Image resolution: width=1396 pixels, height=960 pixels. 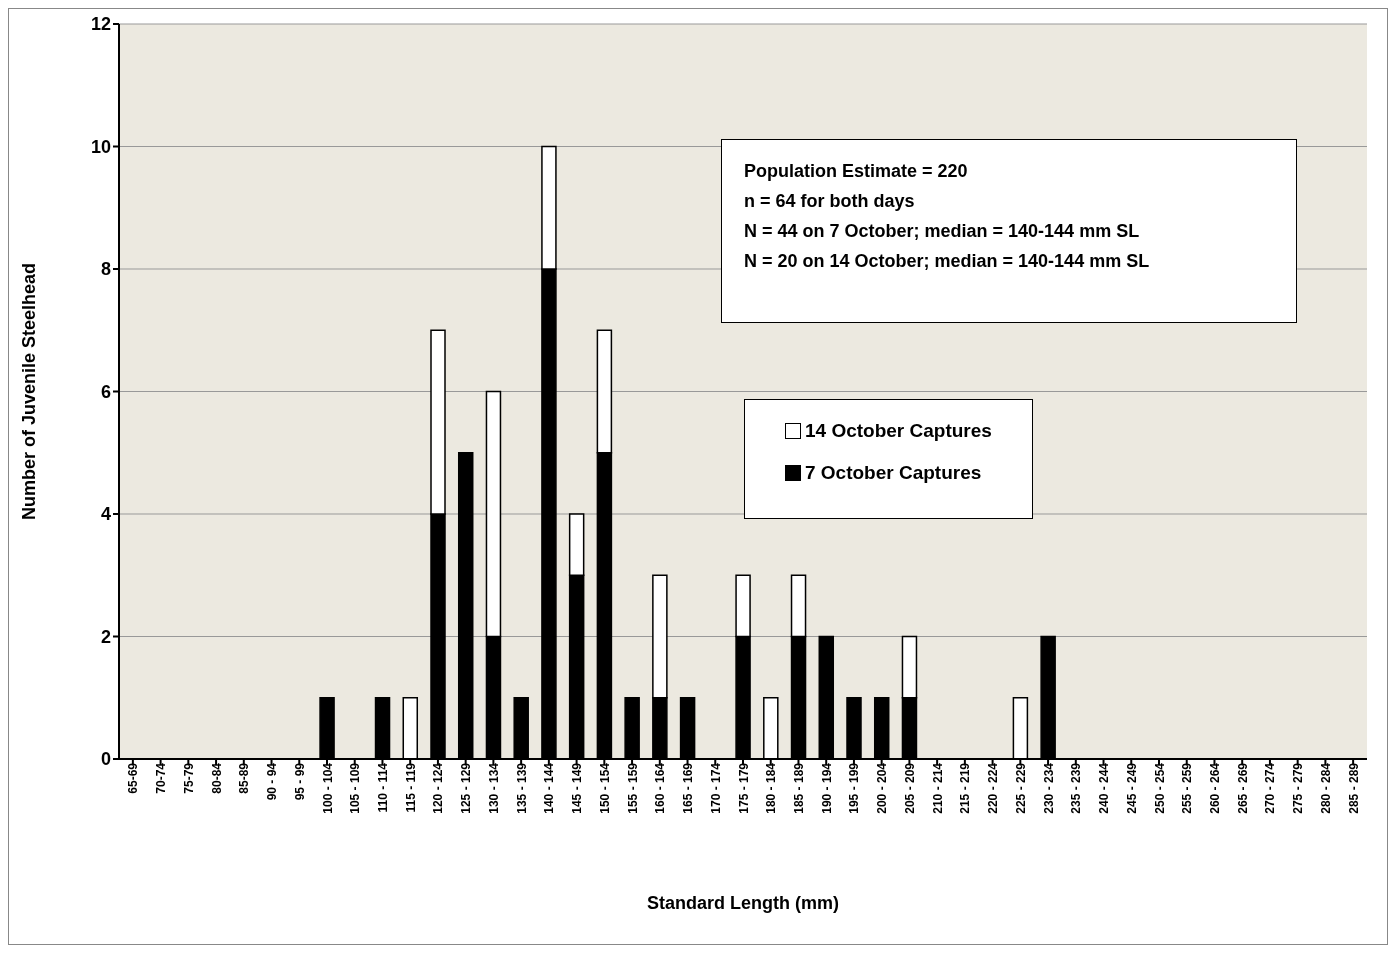 What do you see at coordinates (660, 788) in the screenshot?
I see `x-tick-label: 160 - 164` at bounding box center [660, 788].